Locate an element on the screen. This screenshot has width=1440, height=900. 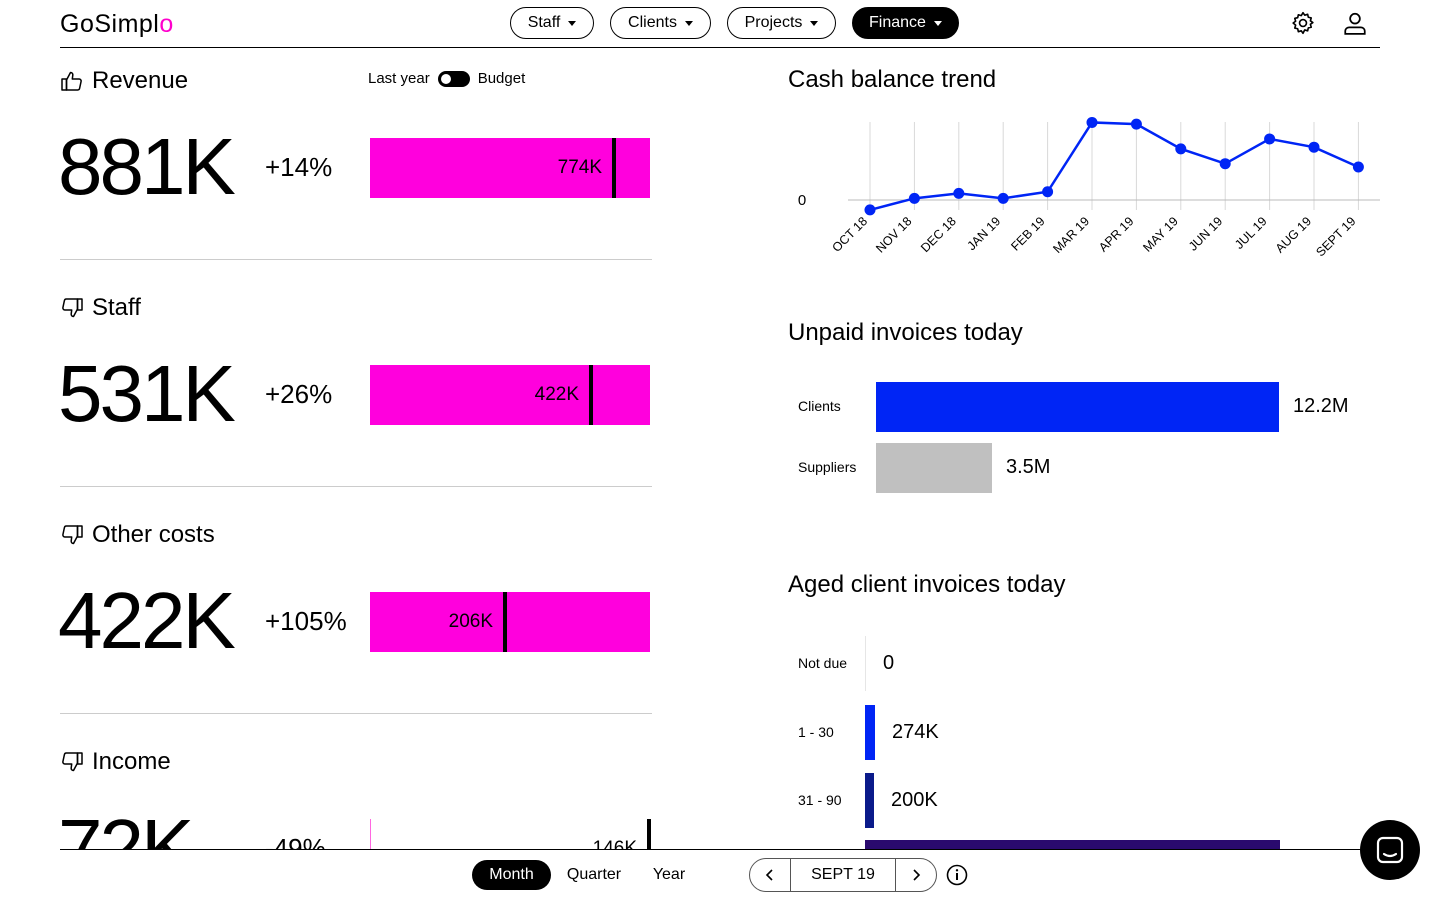
user-profile-icon is located at coordinates (1355, 23).